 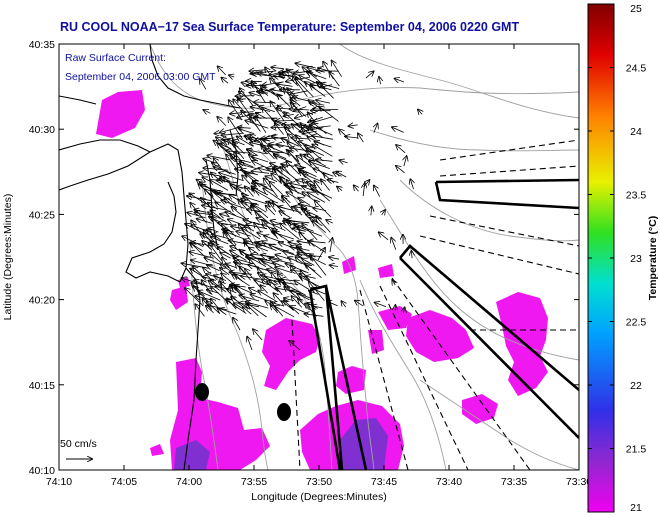 I want to click on x-tick-label: 73:35, so click(x=514, y=482).